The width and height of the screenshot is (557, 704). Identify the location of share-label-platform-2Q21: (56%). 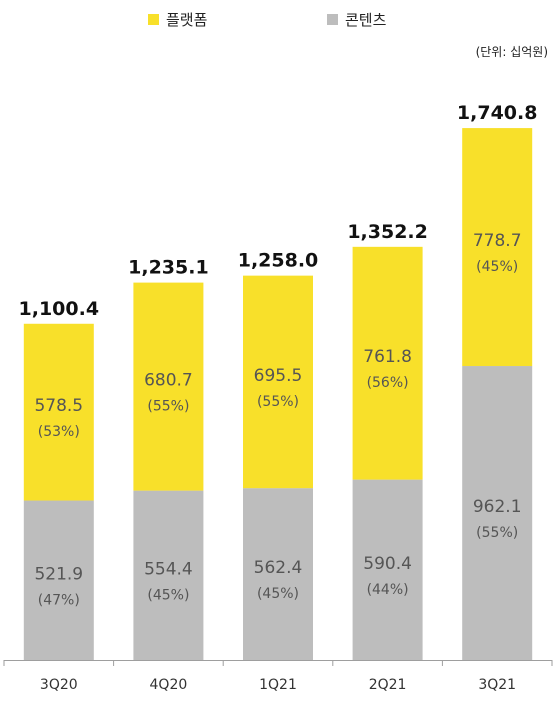
(388, 383).